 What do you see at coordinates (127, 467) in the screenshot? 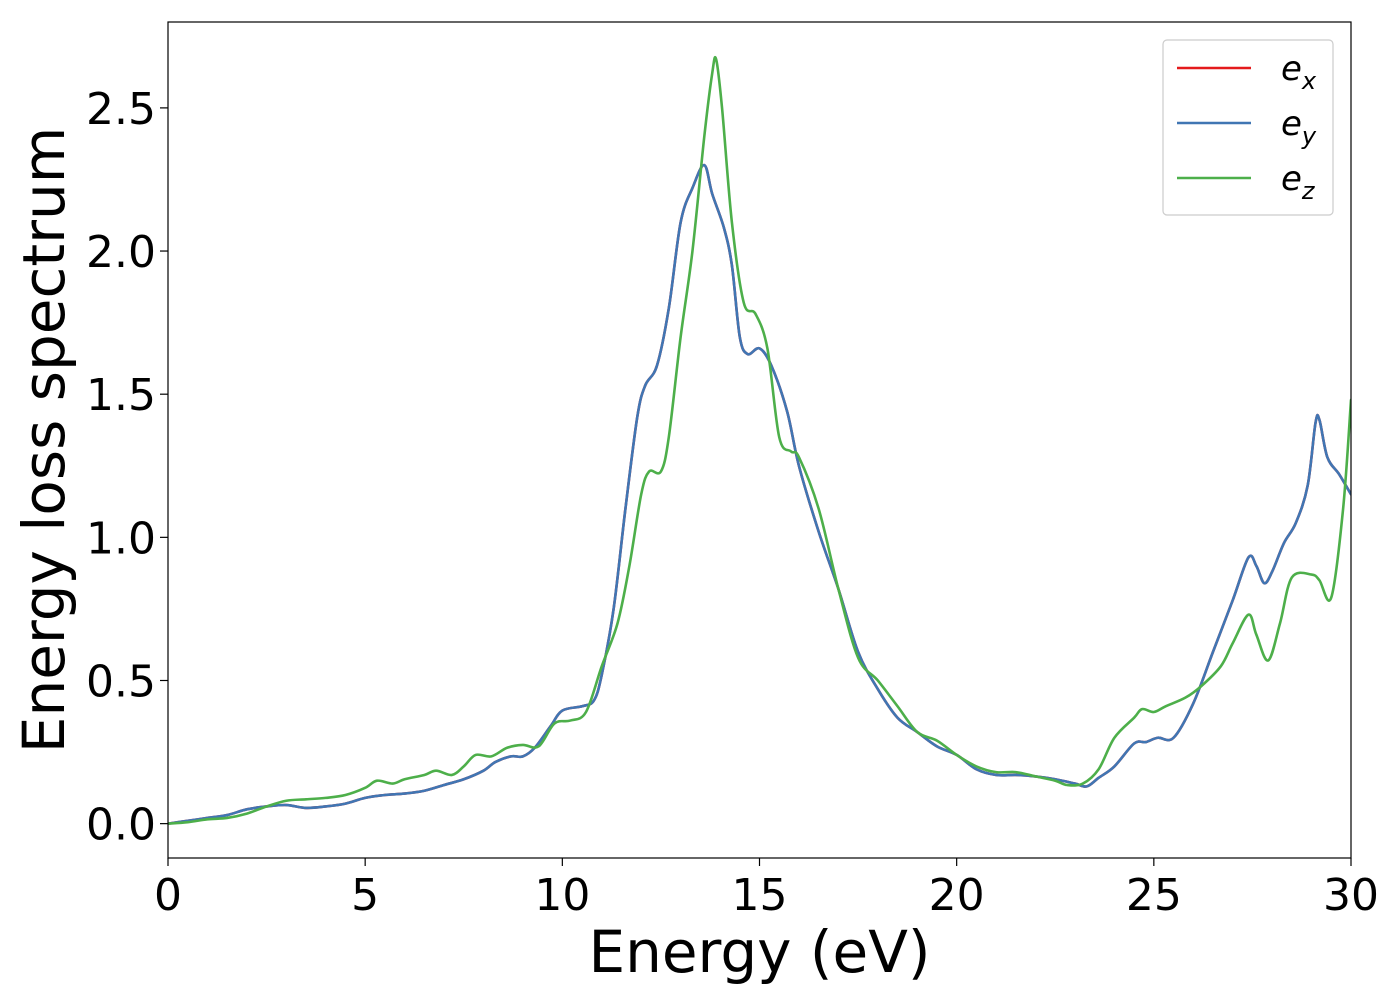
I see `y-axis: 0.0 0.5 1.0 1.5 2.0 2.5` at bounding box center [127, 467].